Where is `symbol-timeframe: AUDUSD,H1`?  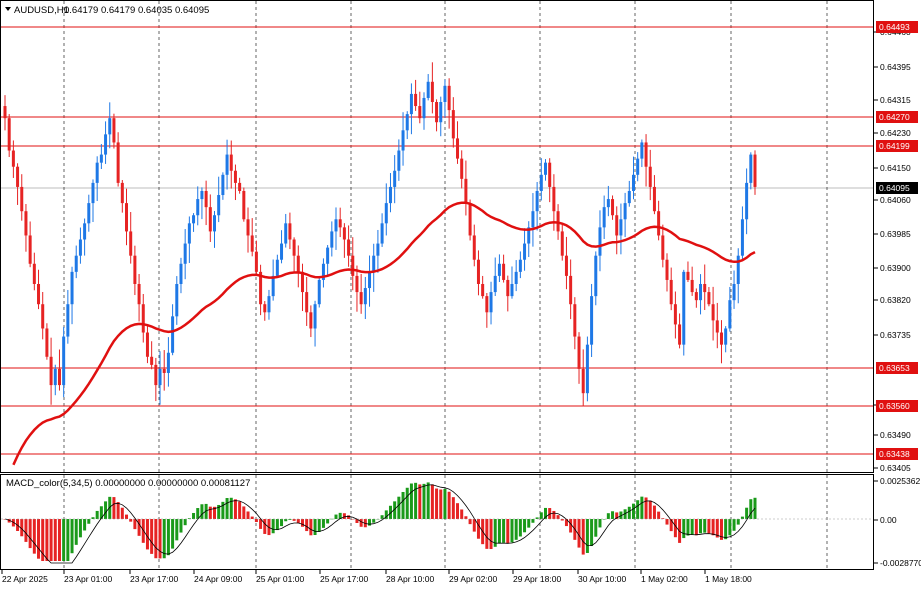 symbol-timeframe: AUDUSD,H1 is located at coordinates (41, 10).